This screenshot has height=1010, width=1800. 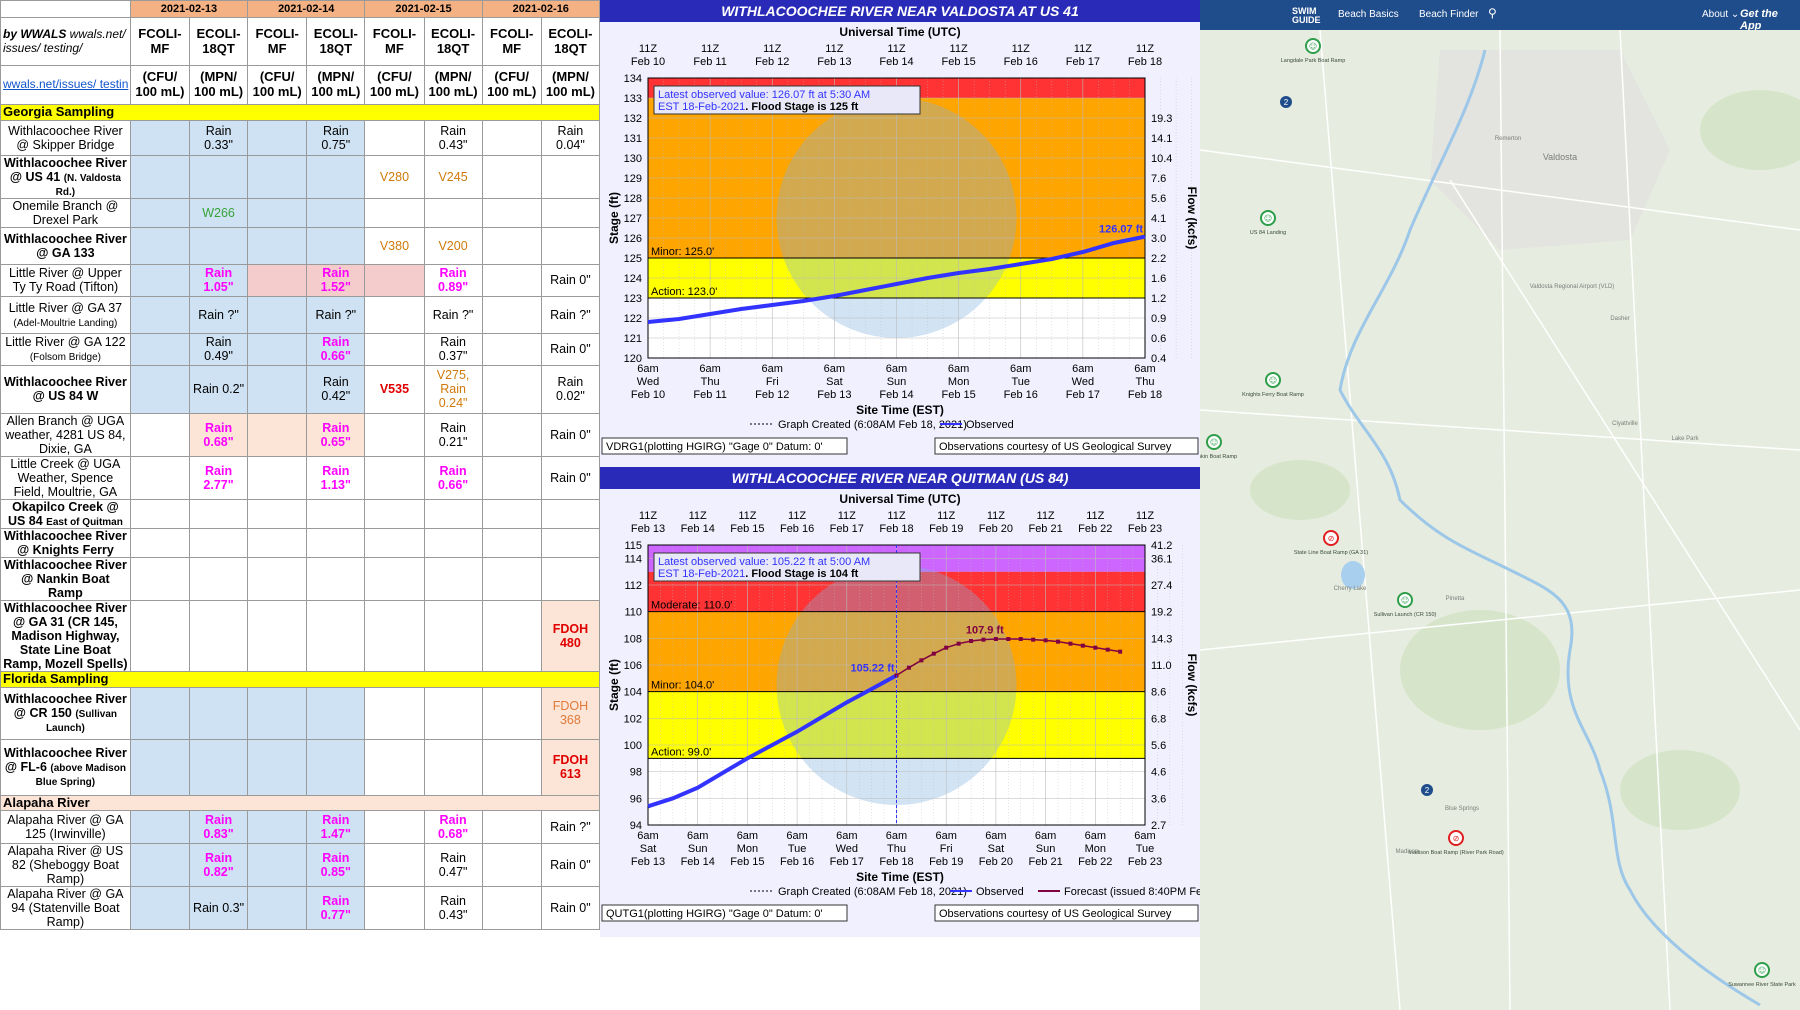 I want to click on data-cell: Rain 0.75", so click(x=336, y=137).